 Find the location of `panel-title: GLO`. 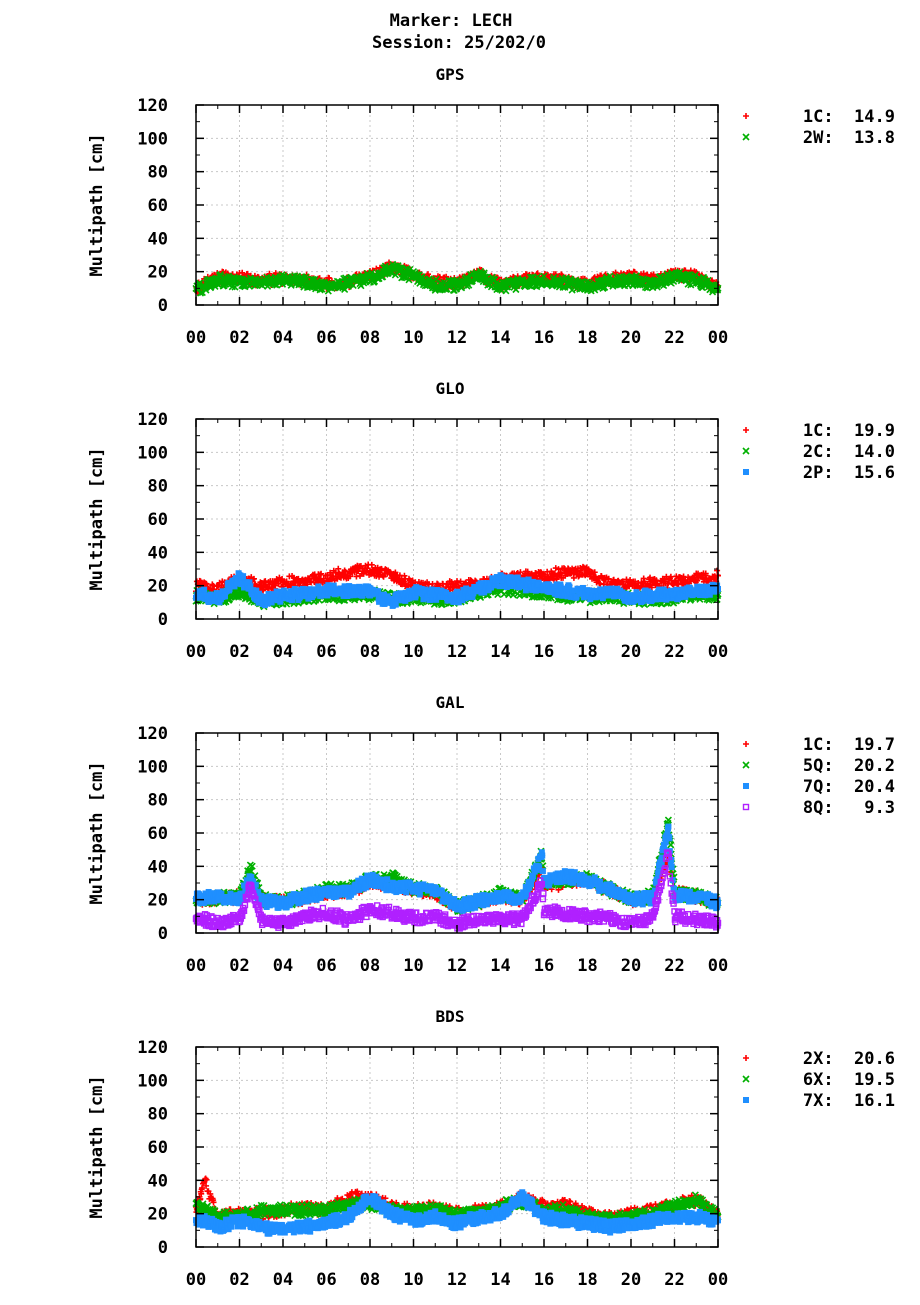

panel-title: GLO is located at coordinates (450, 388).